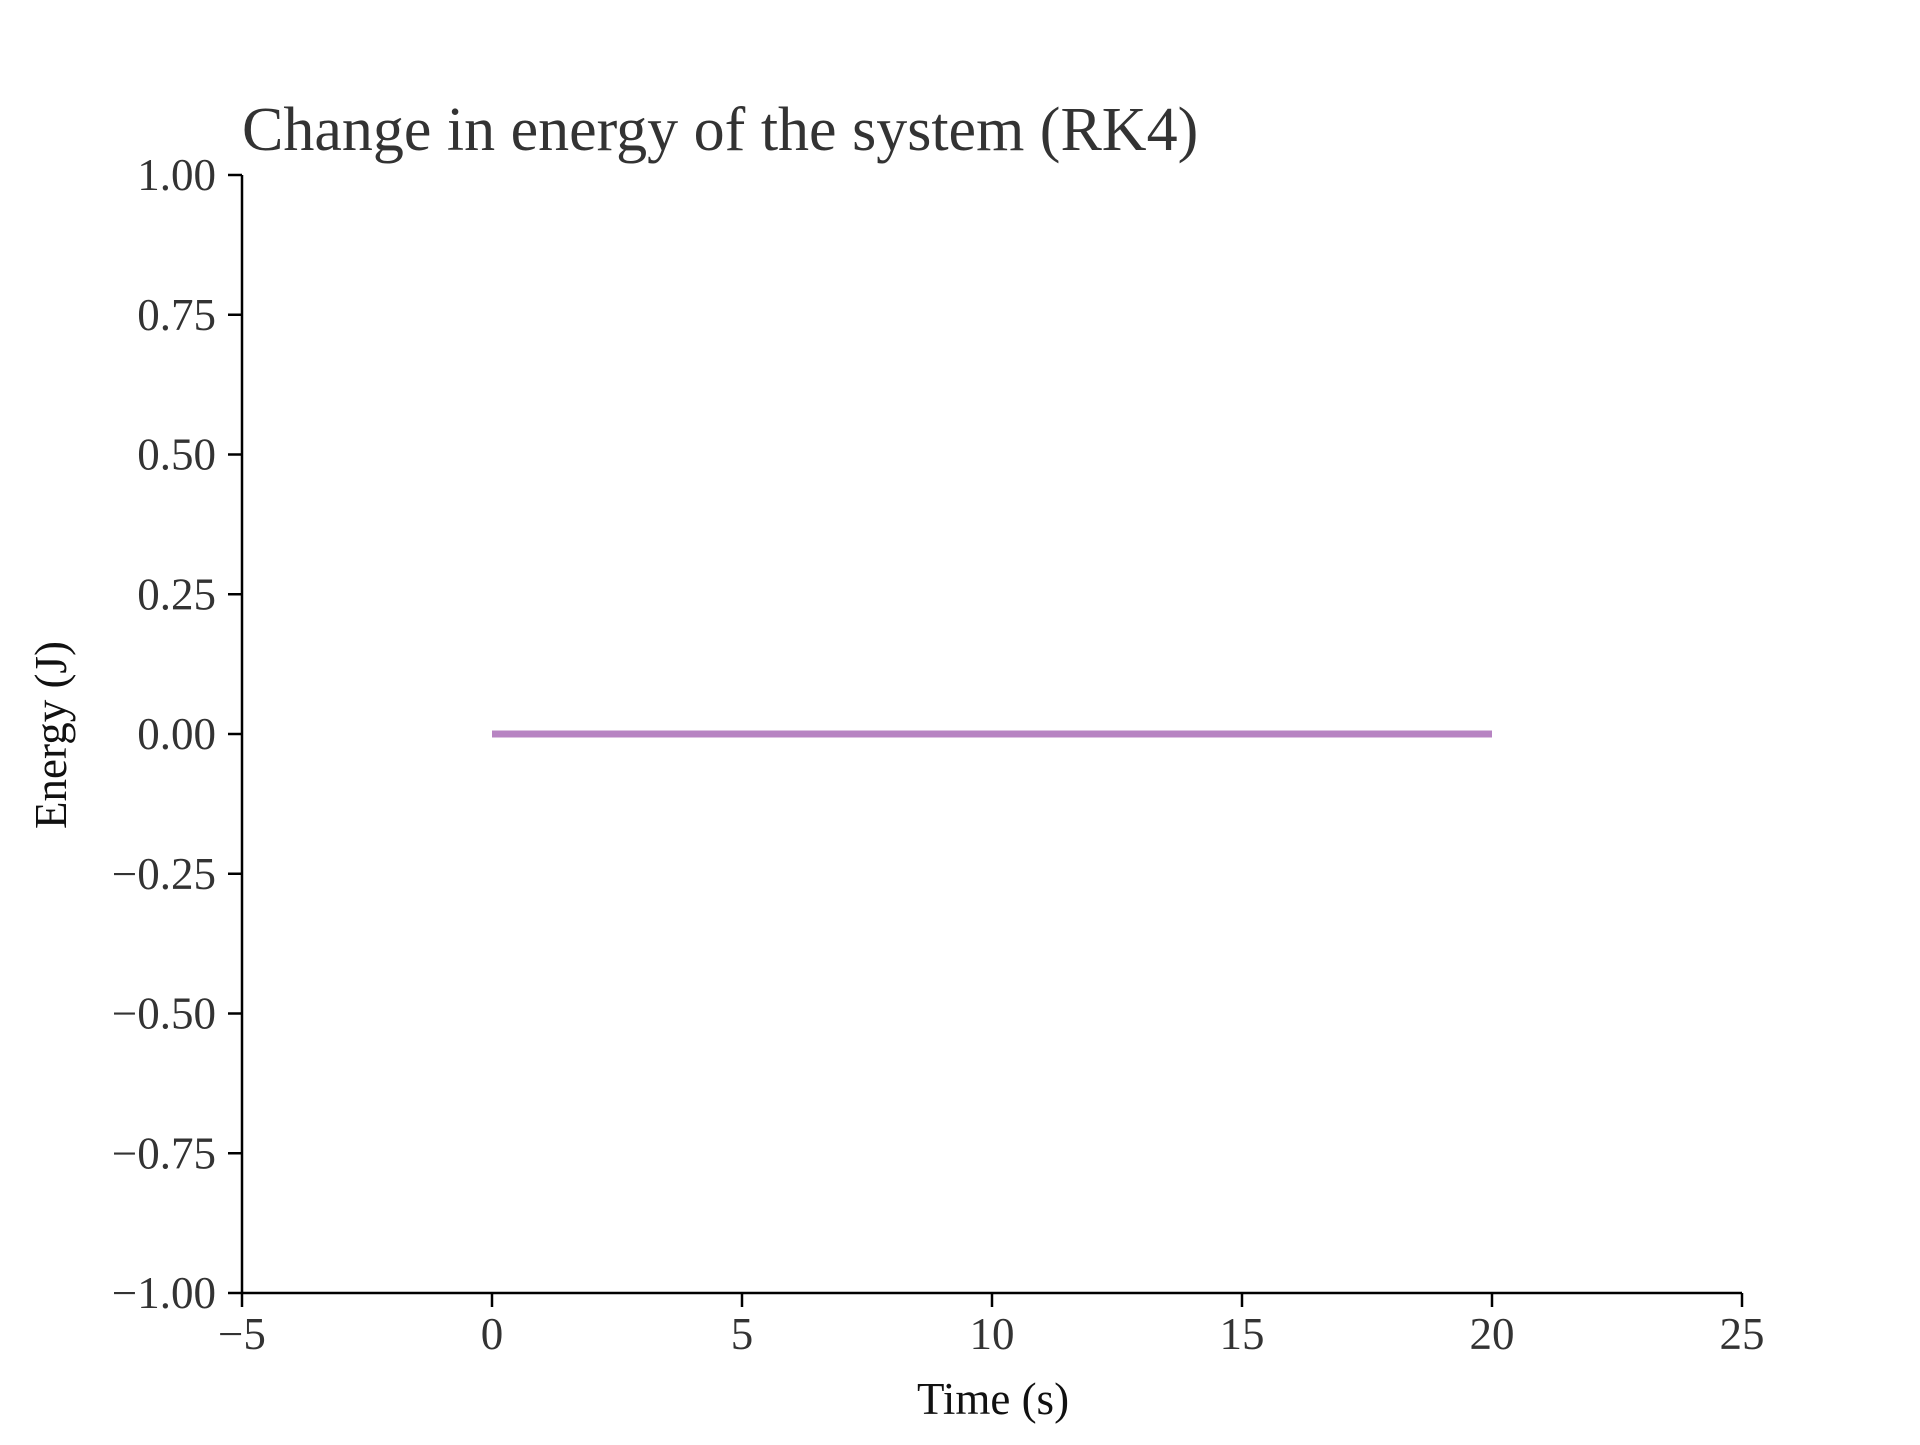 The image size is (1920, 1445). I want to click on x-tick-label: −5, so click(242, 1334).